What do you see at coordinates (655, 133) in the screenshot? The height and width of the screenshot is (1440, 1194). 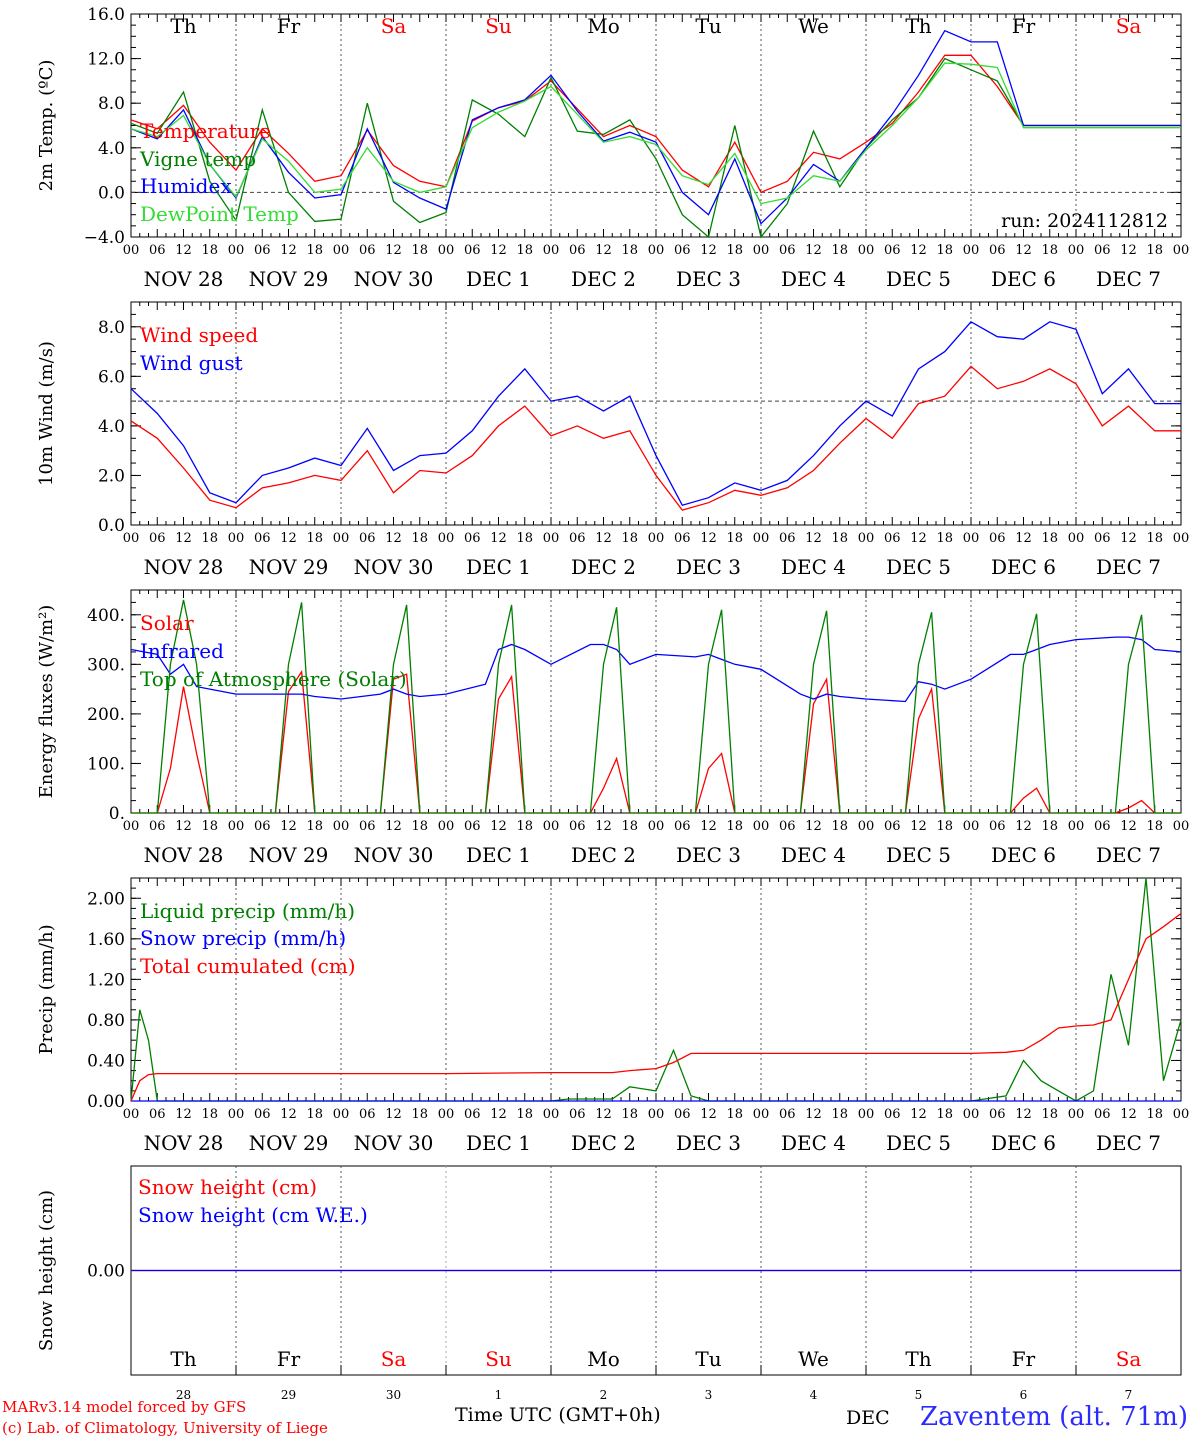 I see `series-line-dewpoint-temp` at bounding box center [655, 133].